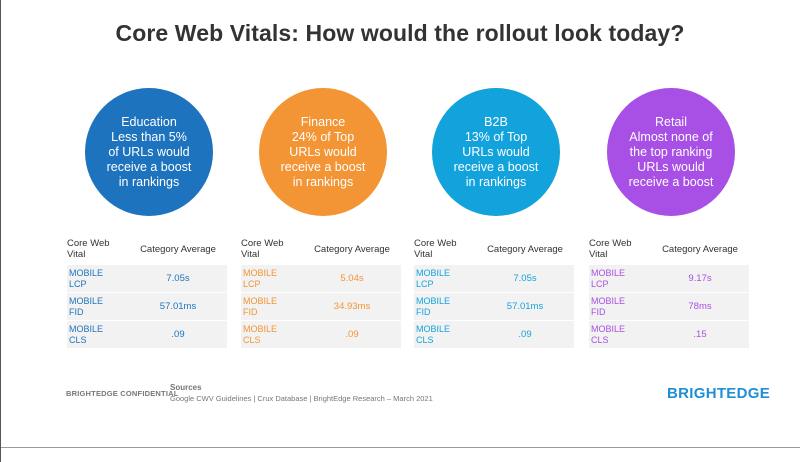  I want to click on circle-line: of URLs would, so click(149, 151).